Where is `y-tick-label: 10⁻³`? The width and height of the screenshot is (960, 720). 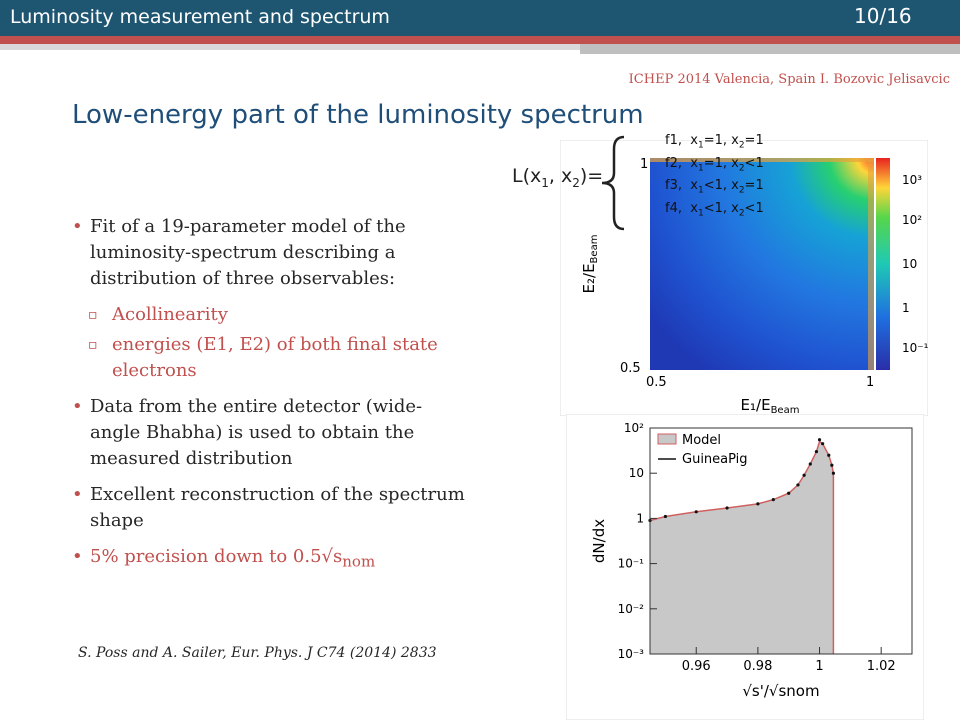
y-tick-label: 10⁻³ is located at coordinates (631, 654).